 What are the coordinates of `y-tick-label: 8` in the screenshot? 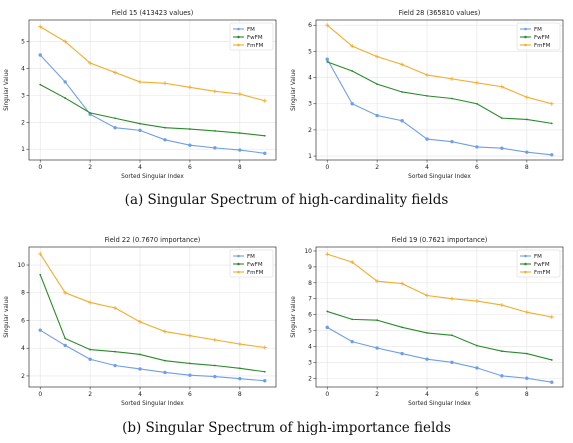 It's located at (310, 283).